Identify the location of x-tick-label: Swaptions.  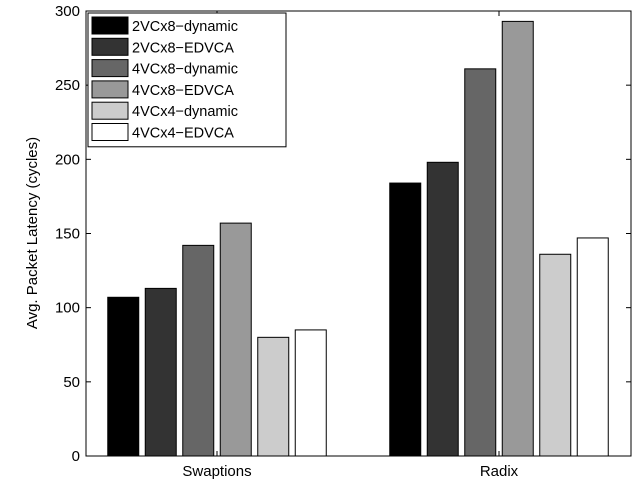
(216, 471).